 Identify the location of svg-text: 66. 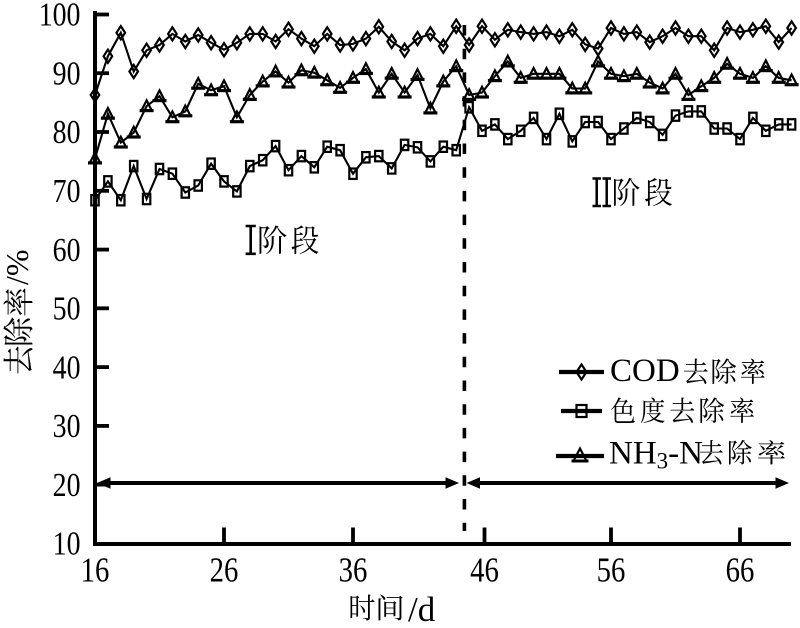
(740, 569).